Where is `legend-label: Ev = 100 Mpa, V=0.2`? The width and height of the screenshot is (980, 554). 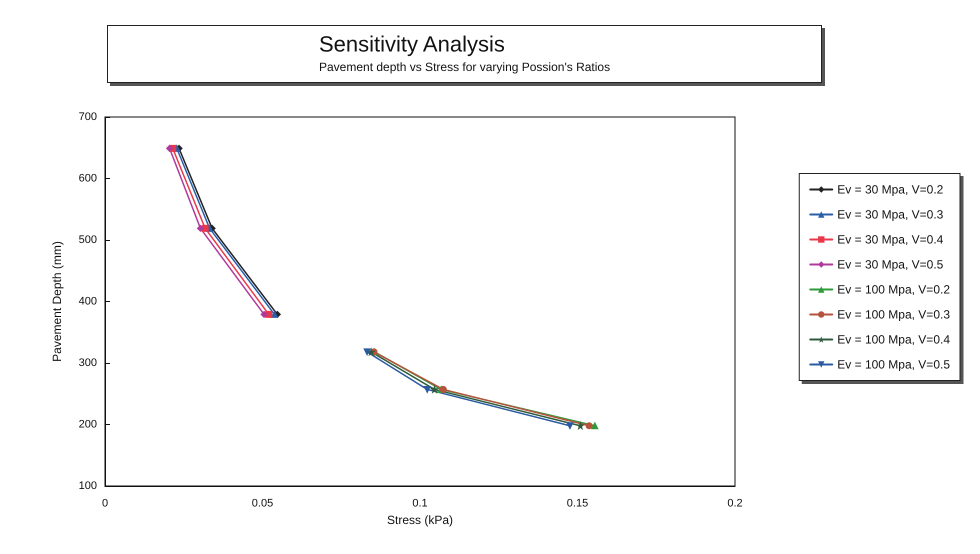
legend-label: Ev = 100 Mpa, V=0.2 is located at coordinates (893, 289).